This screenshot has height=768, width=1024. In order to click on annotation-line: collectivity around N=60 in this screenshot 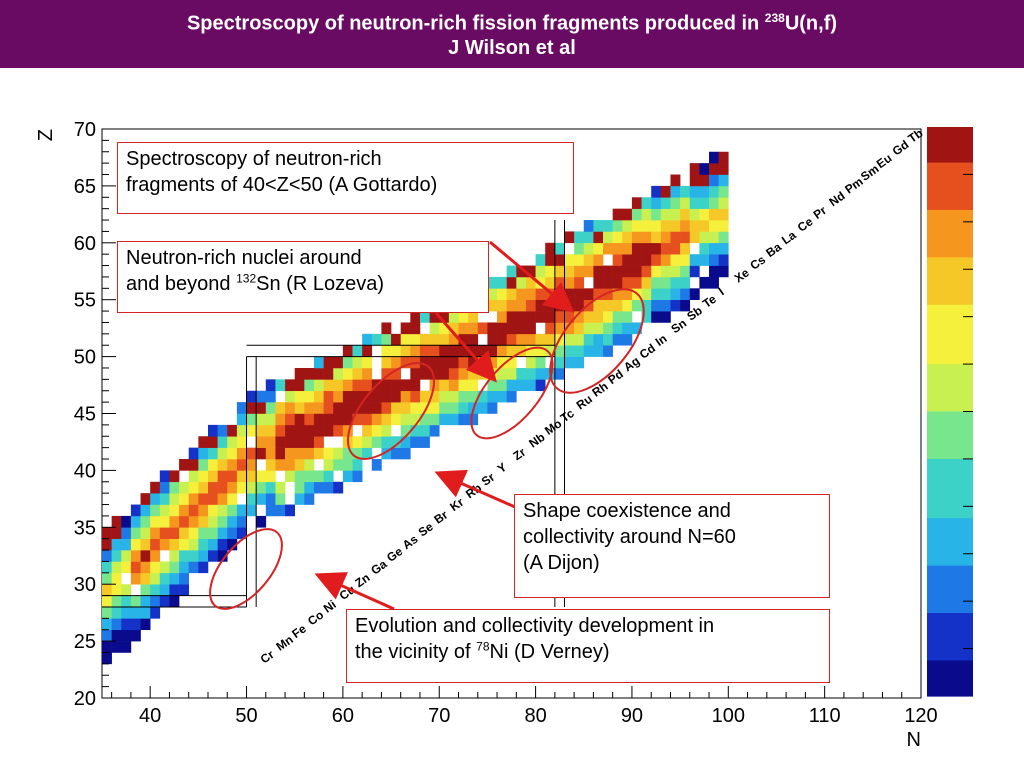, I will do `click(629, 537)`.